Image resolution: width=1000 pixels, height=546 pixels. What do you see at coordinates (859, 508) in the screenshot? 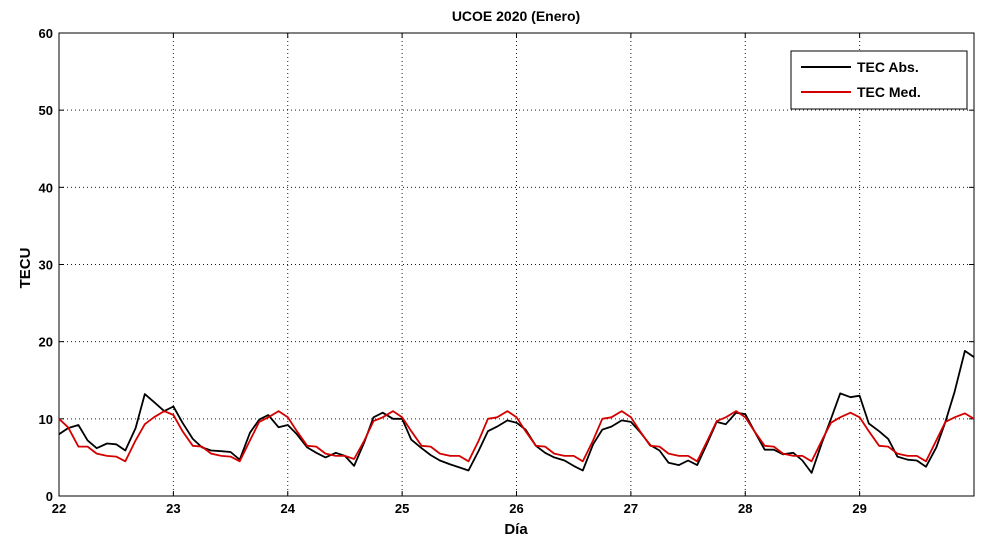
I see `x-tick-label: 29` at bounding box center [859, 508].